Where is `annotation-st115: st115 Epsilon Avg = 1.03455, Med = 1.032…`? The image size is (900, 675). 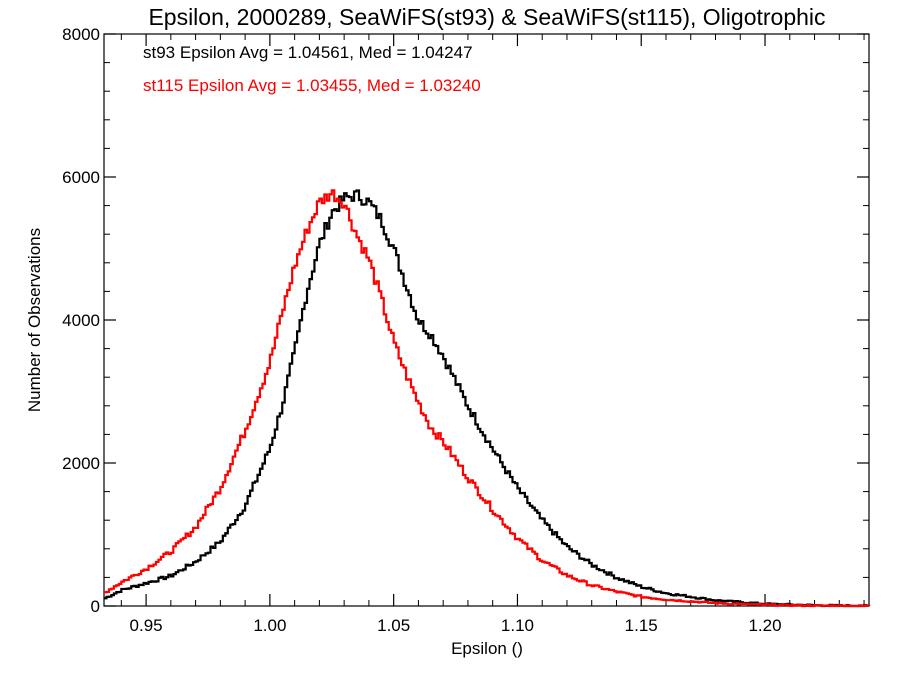
annotation-st115: st115 Epsilon Avg = 1.03455, Med = 1.032… is located at coordinates (312, 85).